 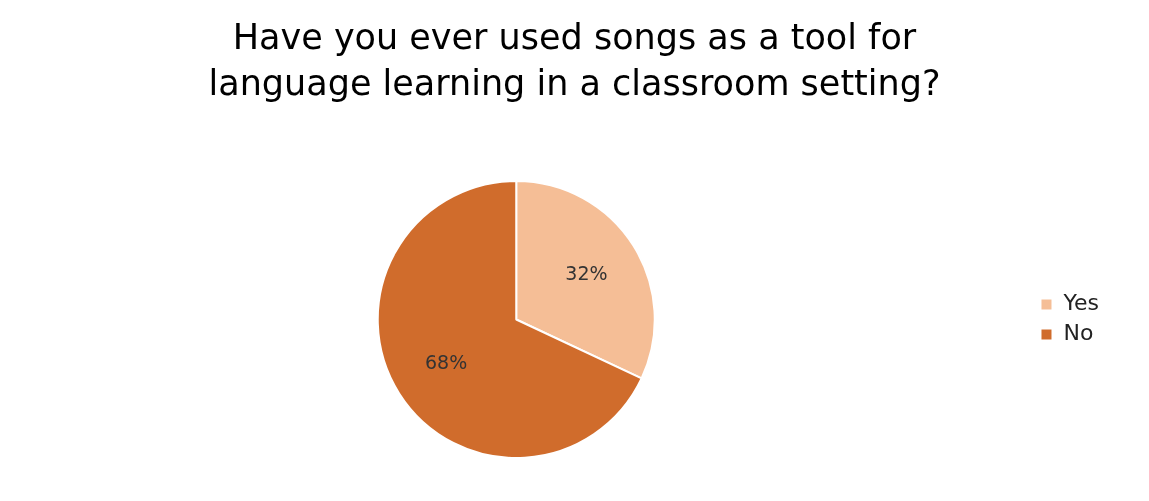 I want to click on legend-label: Yes, so click(x=1080, y=303).